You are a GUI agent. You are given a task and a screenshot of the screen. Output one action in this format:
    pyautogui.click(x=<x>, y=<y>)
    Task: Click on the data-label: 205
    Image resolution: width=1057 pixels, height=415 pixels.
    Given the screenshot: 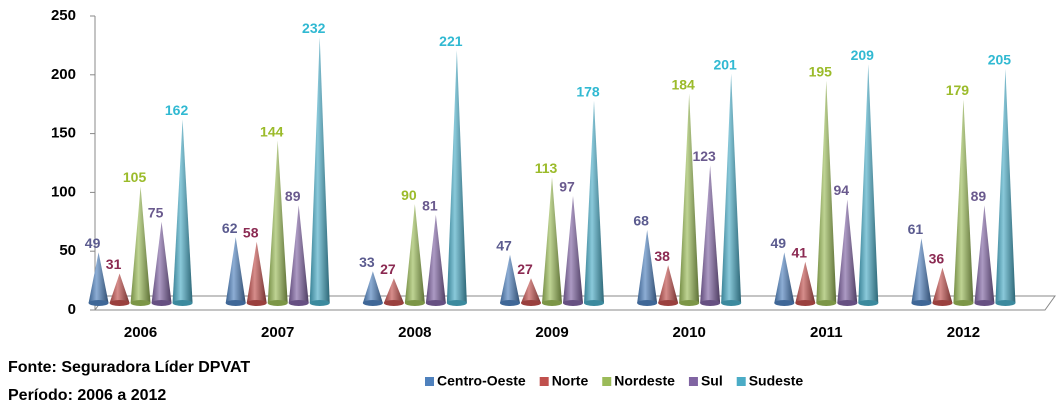 What is the action you would take?
    pyautogui.click(x=1000, y=60)
    